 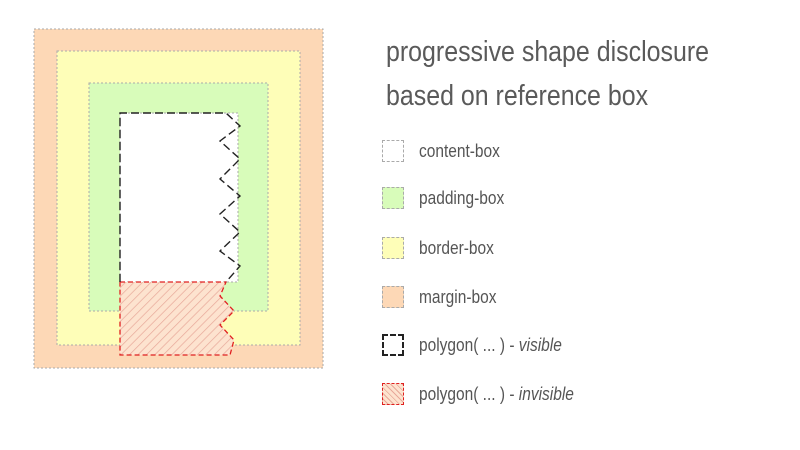 I want to click on legend-label: padding-box, so click(x=462, y=198).